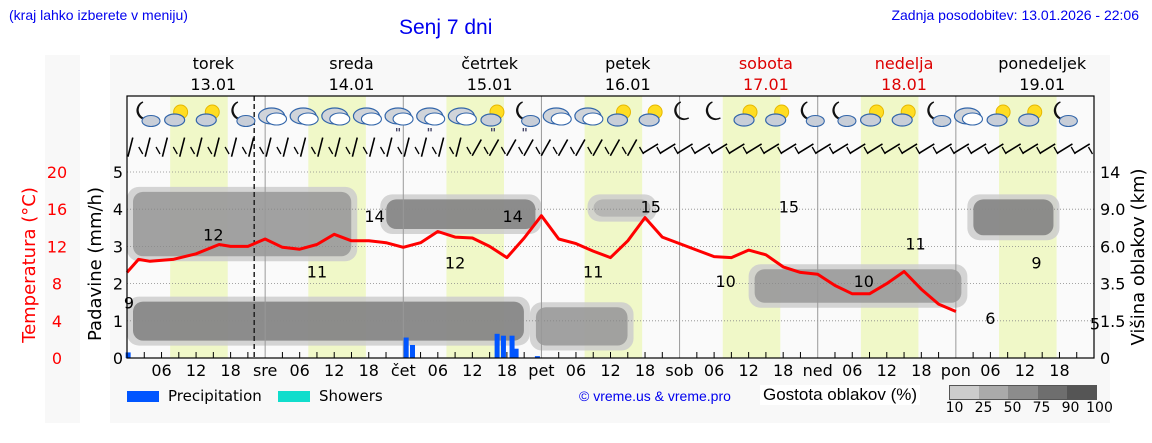  Describe the element at coordinates (864, 281) in the screenshot. I see `temperature-label: 10` at that location.